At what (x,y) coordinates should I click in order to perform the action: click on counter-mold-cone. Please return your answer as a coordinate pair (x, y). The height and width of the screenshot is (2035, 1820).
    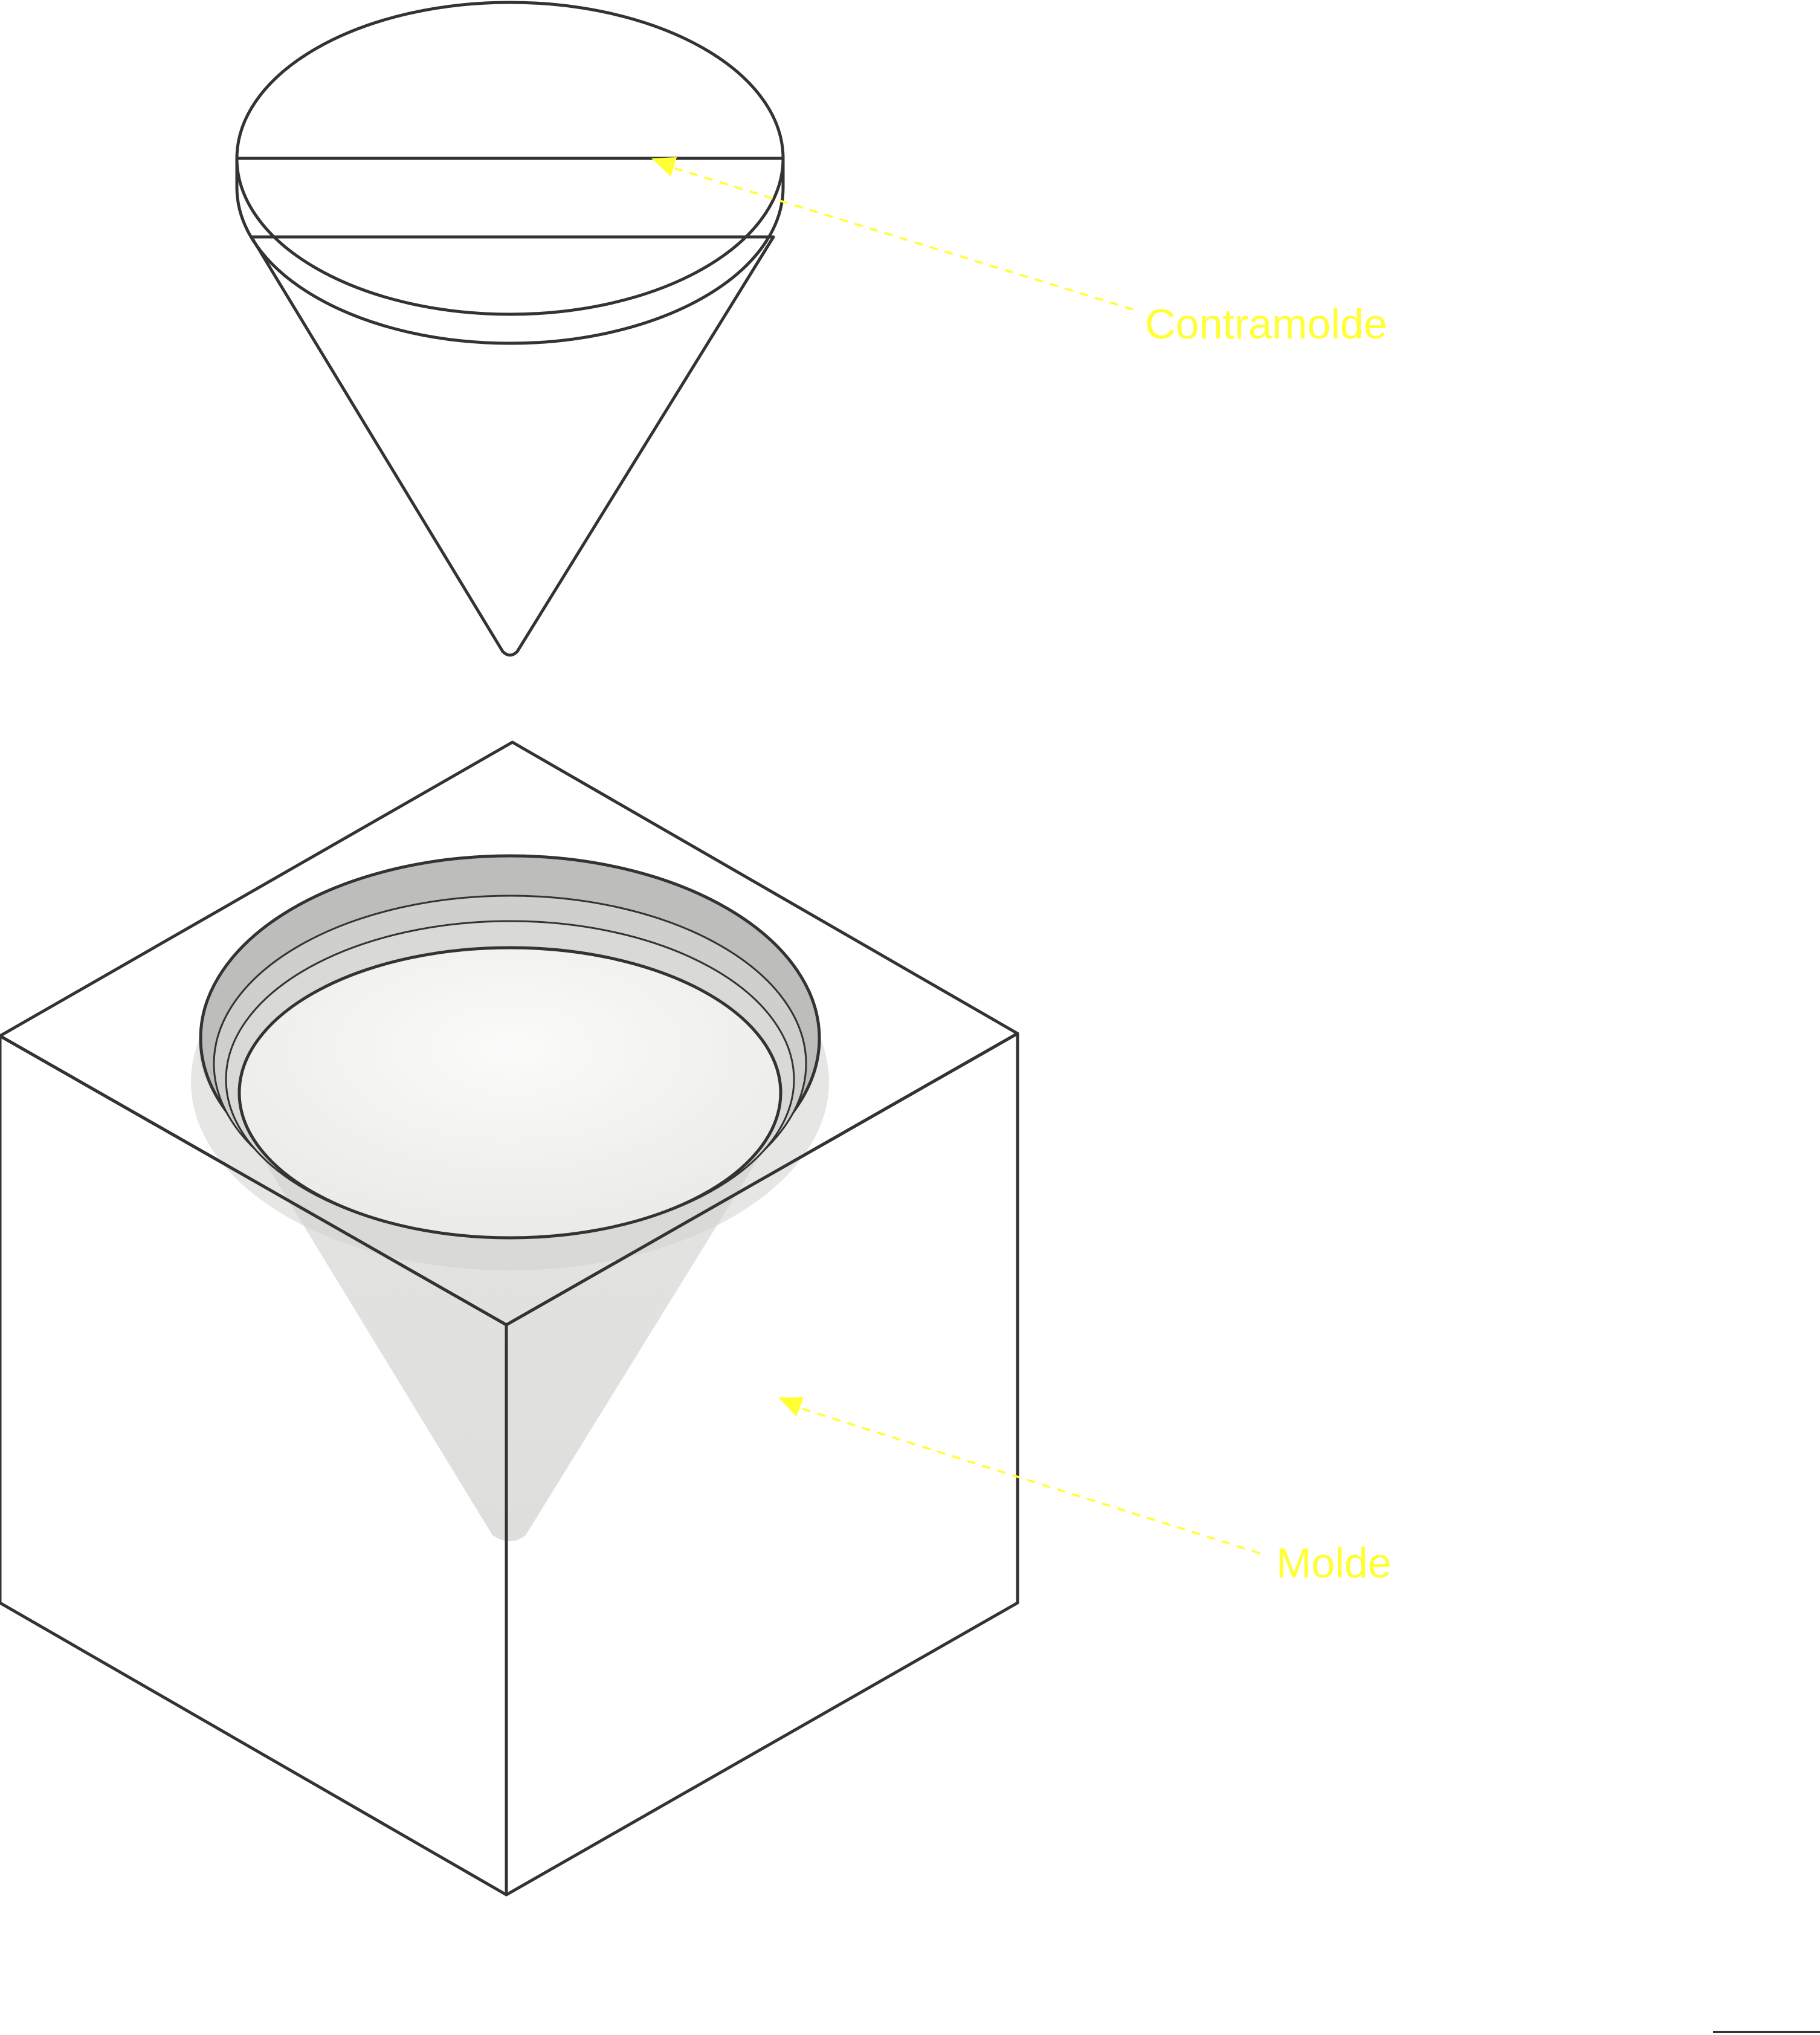
    Looking at the image, I should click on (510, 329).